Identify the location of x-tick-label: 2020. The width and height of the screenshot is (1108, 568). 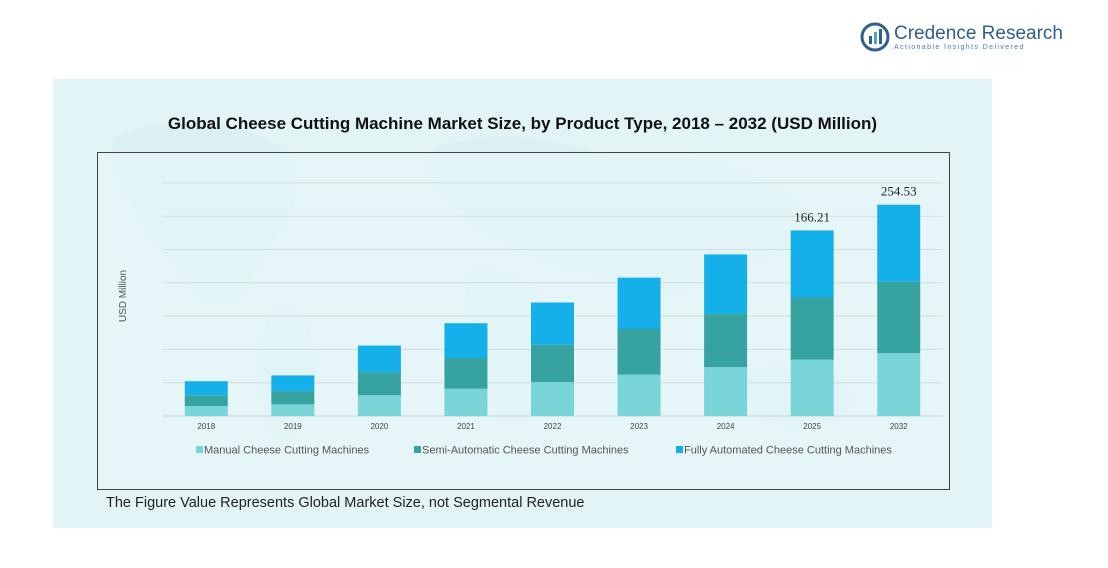
(379, 426).